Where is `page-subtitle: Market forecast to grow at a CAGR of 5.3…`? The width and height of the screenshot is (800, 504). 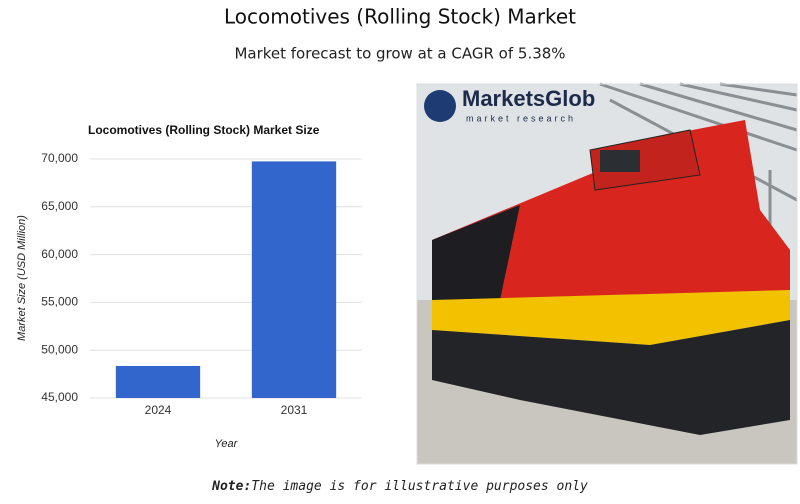 page-subtitle: Market forecast to grow at a CAGR of 5.3… is located at coordinates (399, 54).